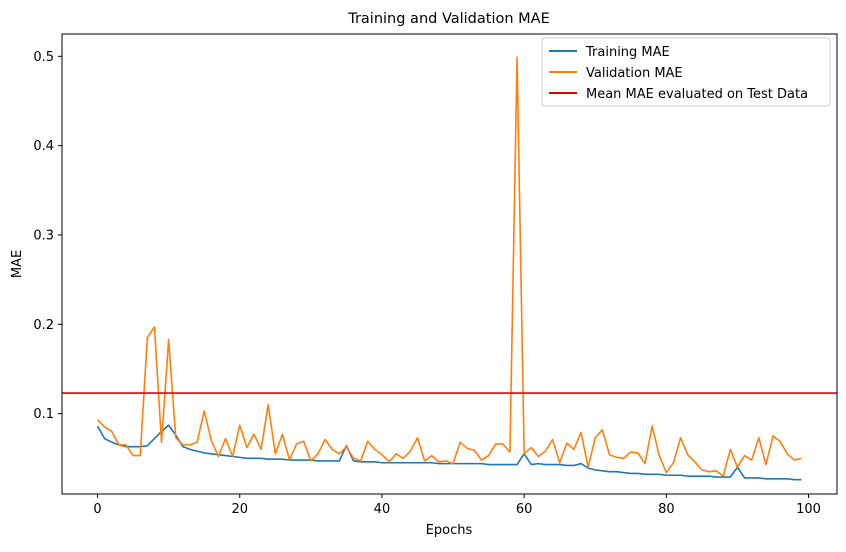  Describe the element at coordinates (448, 19) in the screenshot. I see `chart-title: Training and Validation MAE` at that location.